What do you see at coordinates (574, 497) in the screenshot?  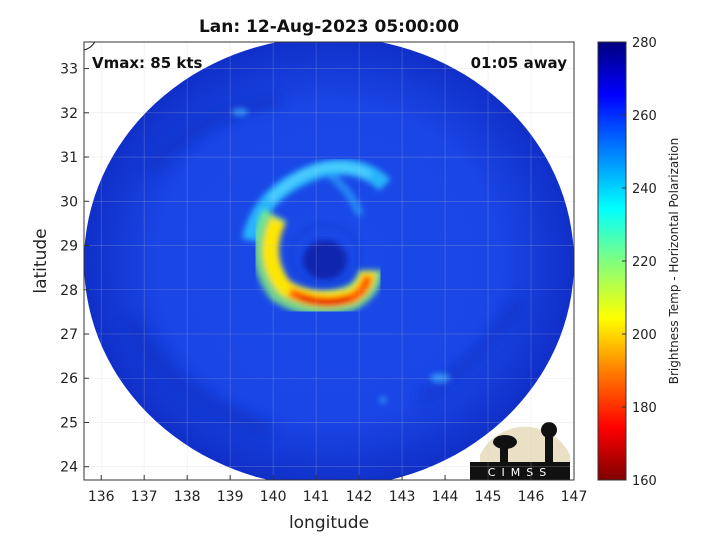 I see `x-tick-label: 147` at bounding box center [574, 497].